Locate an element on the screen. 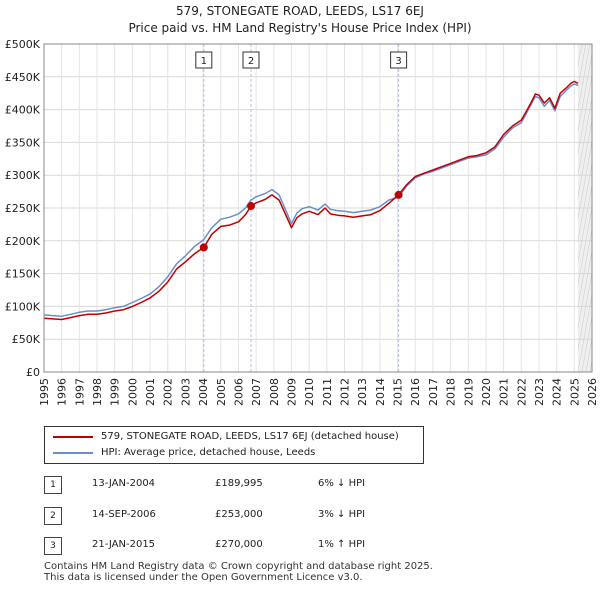  y-tick-label: £50K is located at coordinates (26, 339).